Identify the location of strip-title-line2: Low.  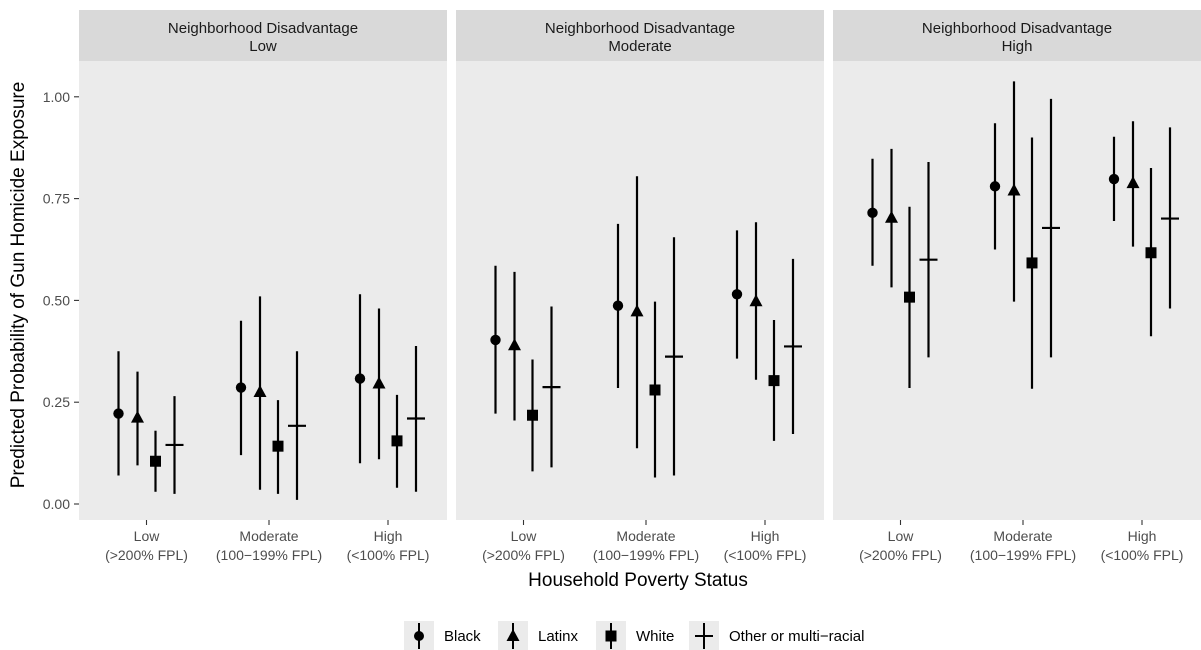
(263, 46).